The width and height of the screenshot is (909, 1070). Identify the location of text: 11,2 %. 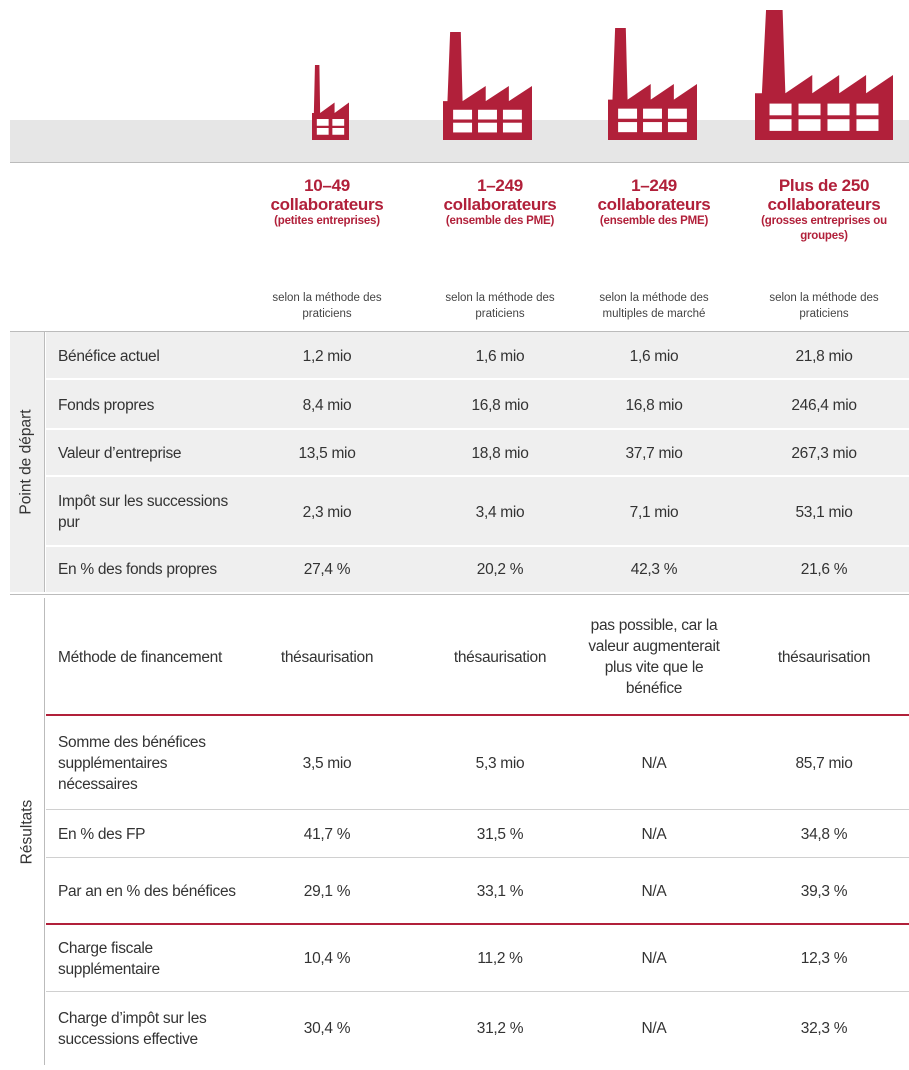
(500, 958).